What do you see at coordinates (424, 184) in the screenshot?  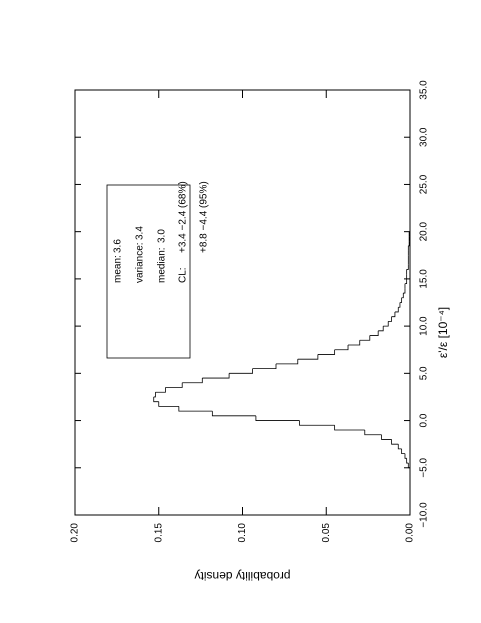 I see `x-tick-label: 25.0` at bounding box center [424, 184].